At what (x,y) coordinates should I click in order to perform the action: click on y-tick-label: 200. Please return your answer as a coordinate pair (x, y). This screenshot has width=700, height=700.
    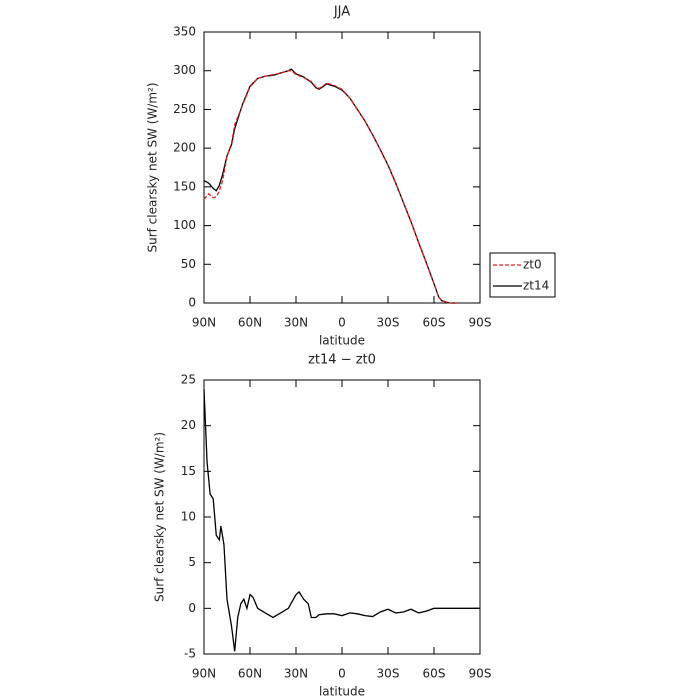
    Looking at the image, I should click on (184, 148).